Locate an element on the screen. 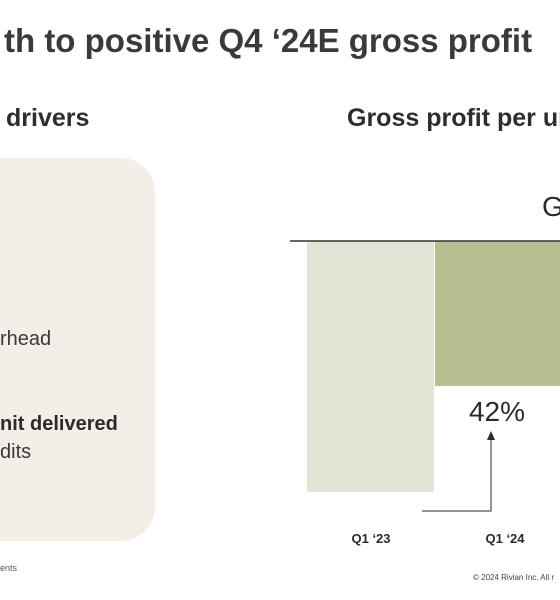 Image resolution: width=560 pixels, height=600 pixels. x-tick-q1-24: Q1 ‘24 is located at coordinates (505, 538).